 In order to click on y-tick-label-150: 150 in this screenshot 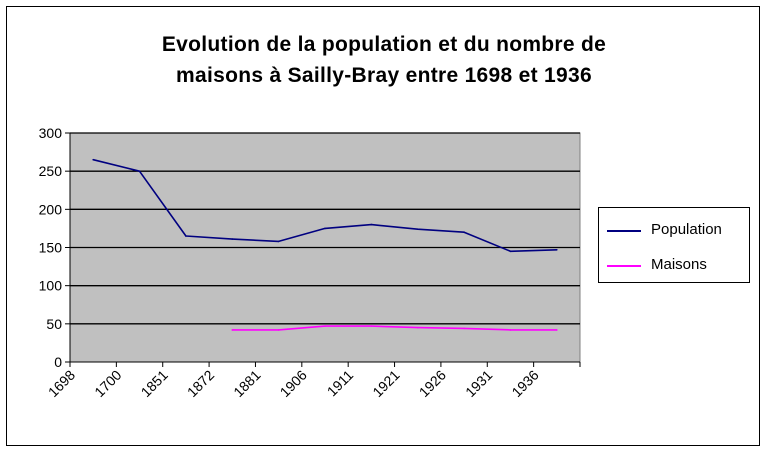, I will do `click(51, 248)`.